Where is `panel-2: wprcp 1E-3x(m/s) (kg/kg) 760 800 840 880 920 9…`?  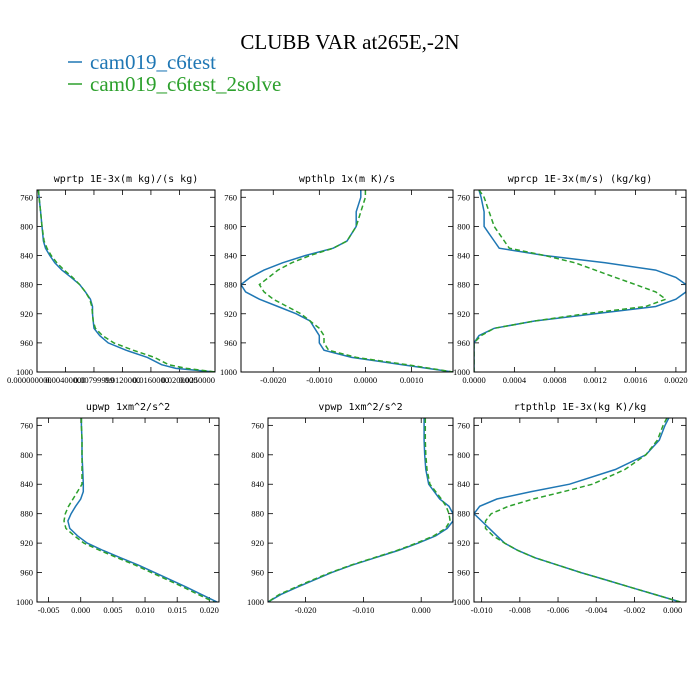
panel-2: wprcp 1E-3x(m/s) (kg/kg) 760 800 840 880 920 9… is located at coordinates (570, 279).